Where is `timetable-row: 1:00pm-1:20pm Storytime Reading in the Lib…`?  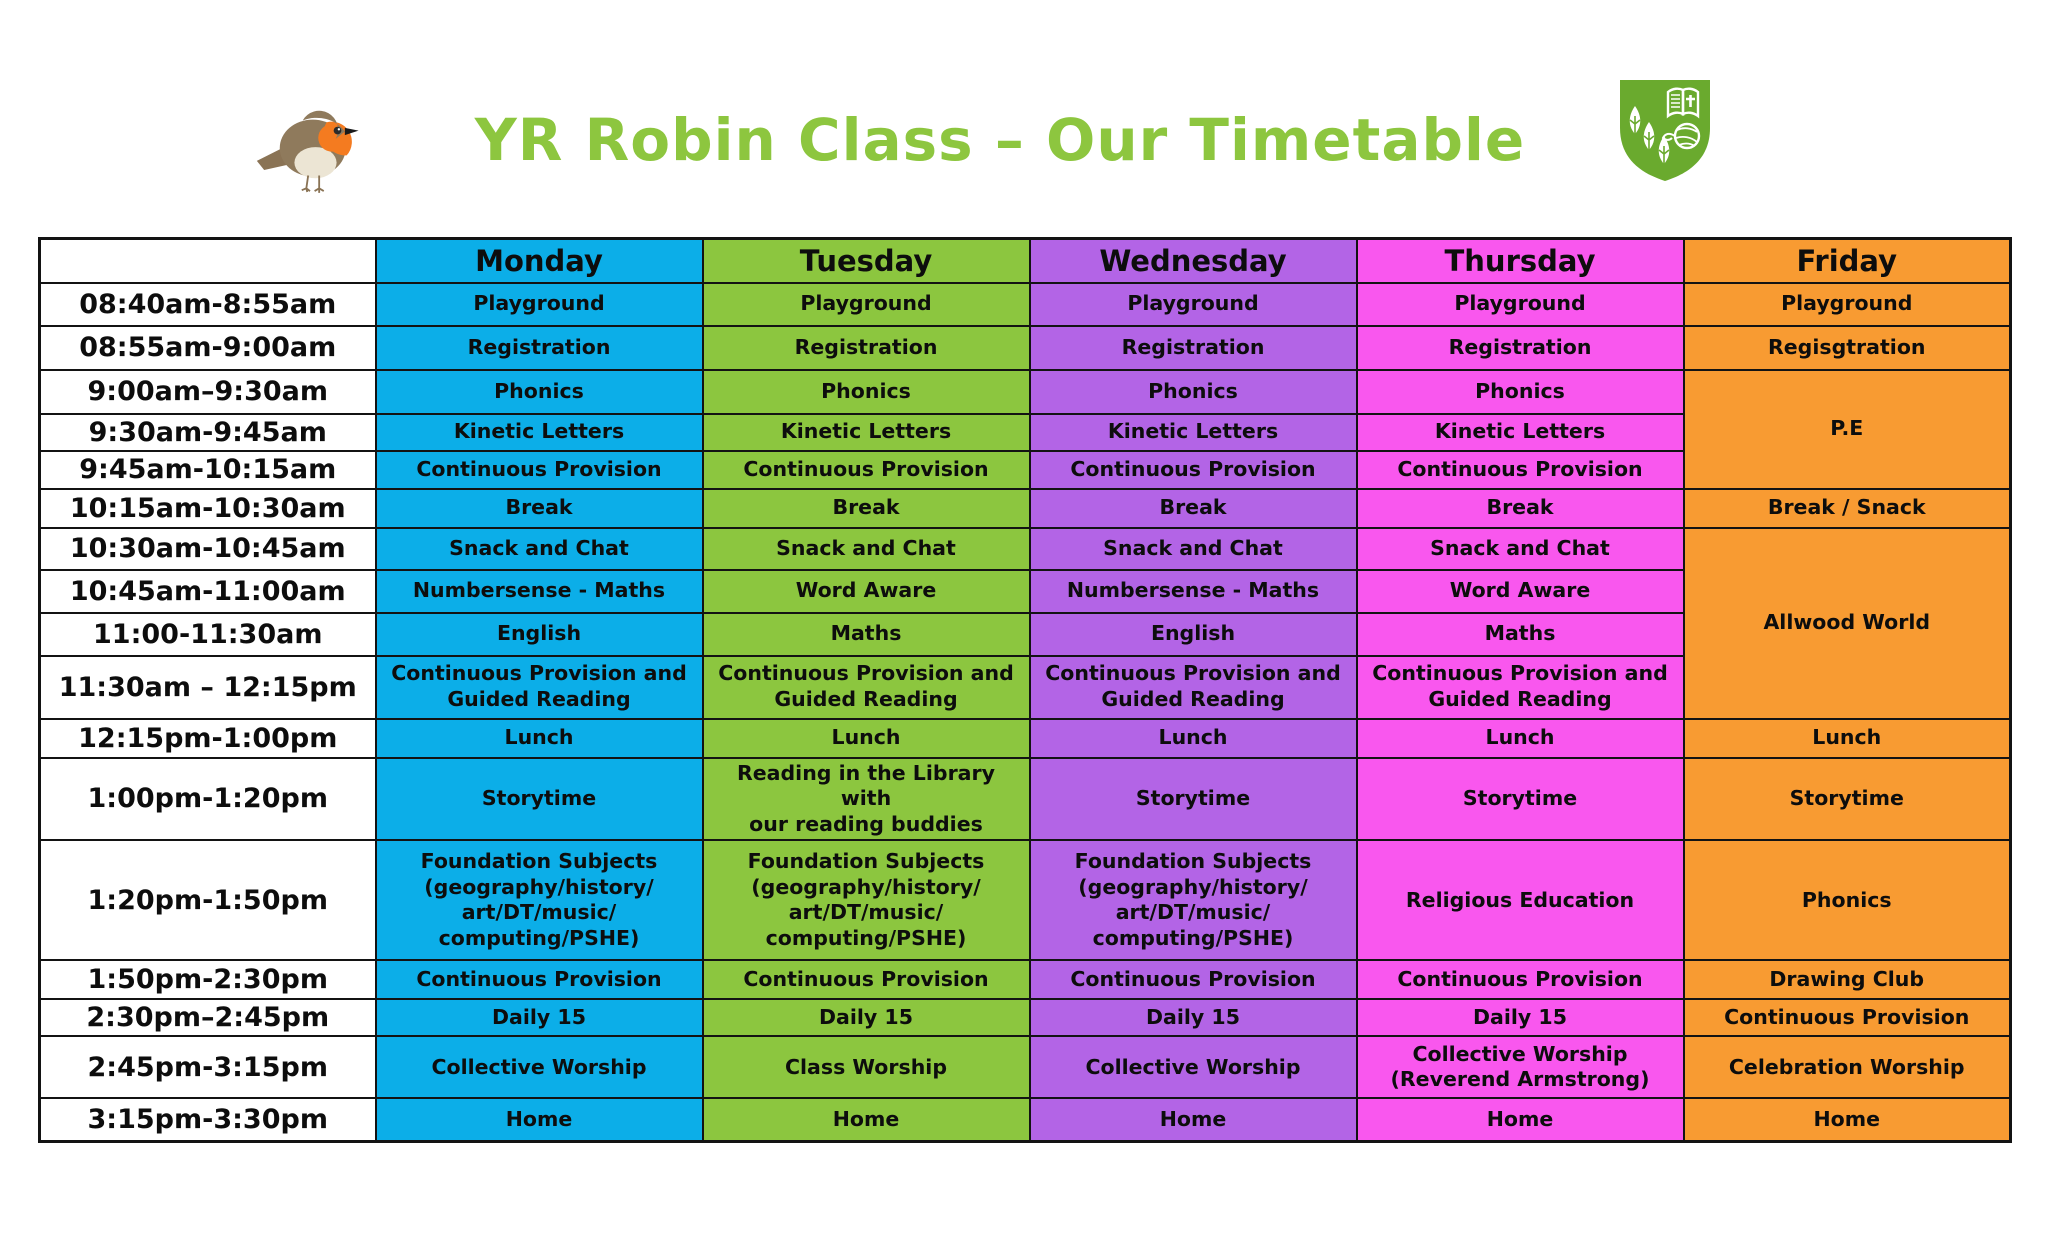 timetable-row: 1:00pm-1:20pm Storytime Reading in the Lib… is located at coordinates (1025, 799).